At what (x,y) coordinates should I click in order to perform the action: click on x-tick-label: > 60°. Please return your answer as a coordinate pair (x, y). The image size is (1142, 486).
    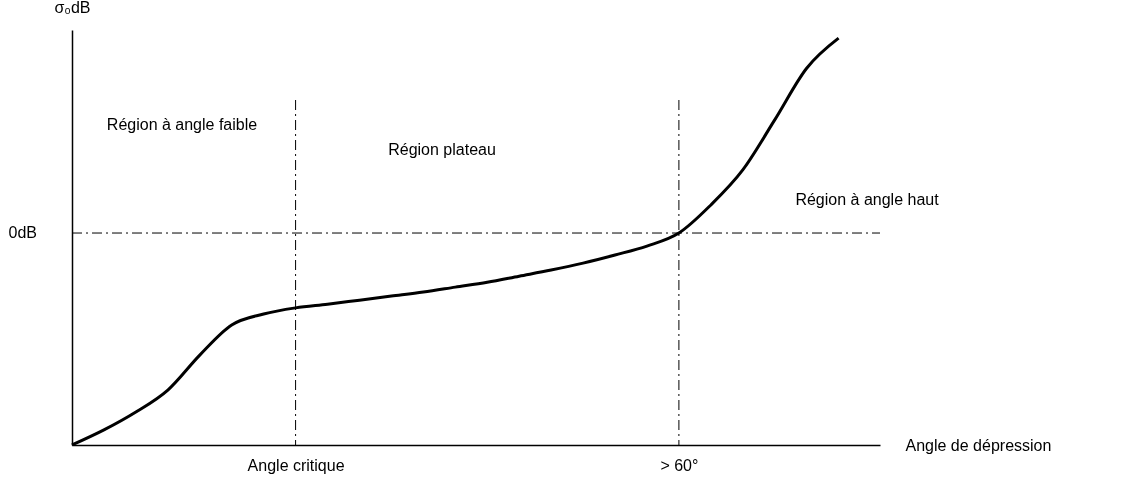
    Looking at the image, I should click on (679, 465).